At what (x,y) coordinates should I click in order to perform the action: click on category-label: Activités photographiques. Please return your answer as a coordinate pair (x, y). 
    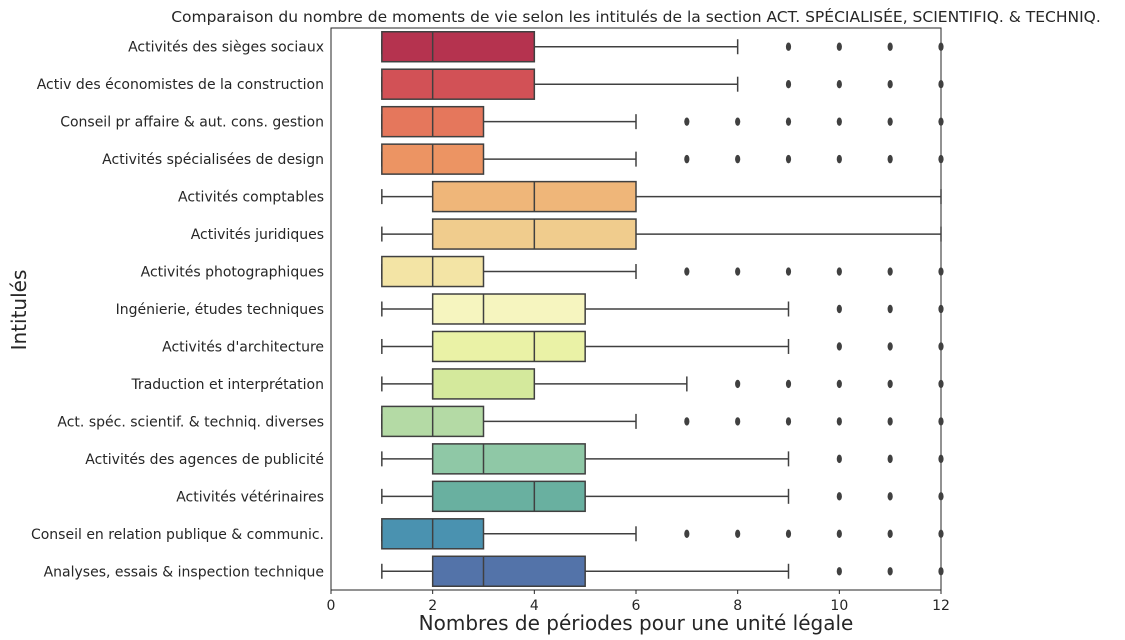
    Looking at the image, I should click on (232, 273).